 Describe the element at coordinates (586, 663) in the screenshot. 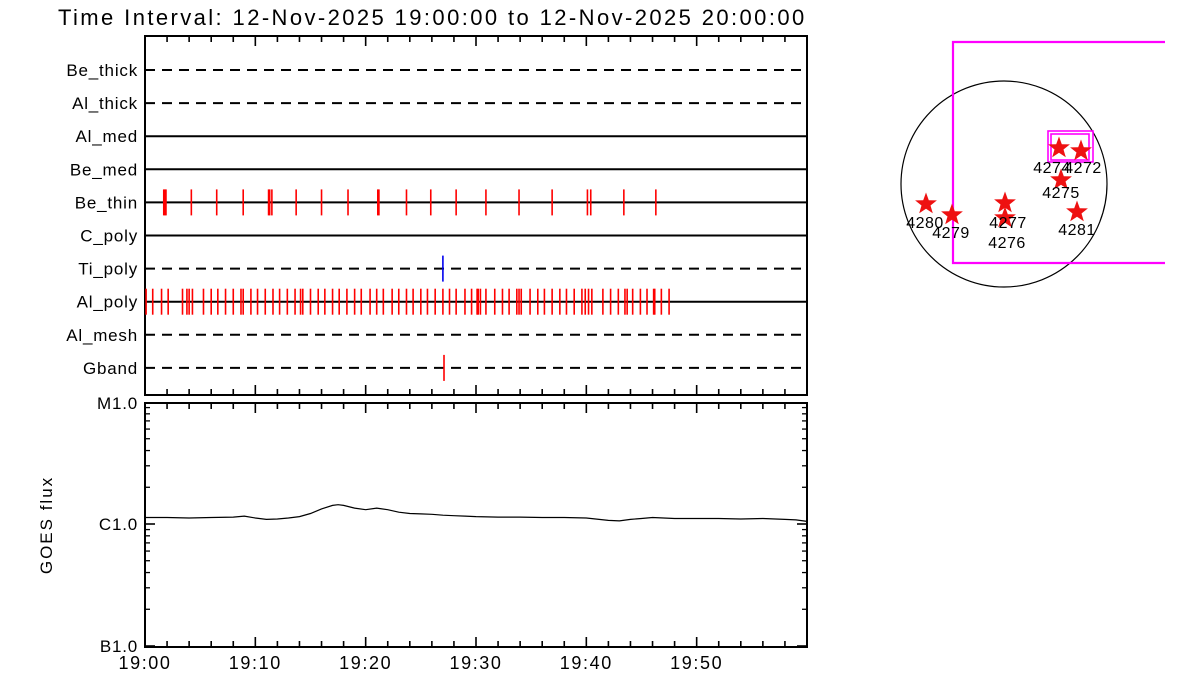

I see `goes-xtick-label: 19:40` at that location.